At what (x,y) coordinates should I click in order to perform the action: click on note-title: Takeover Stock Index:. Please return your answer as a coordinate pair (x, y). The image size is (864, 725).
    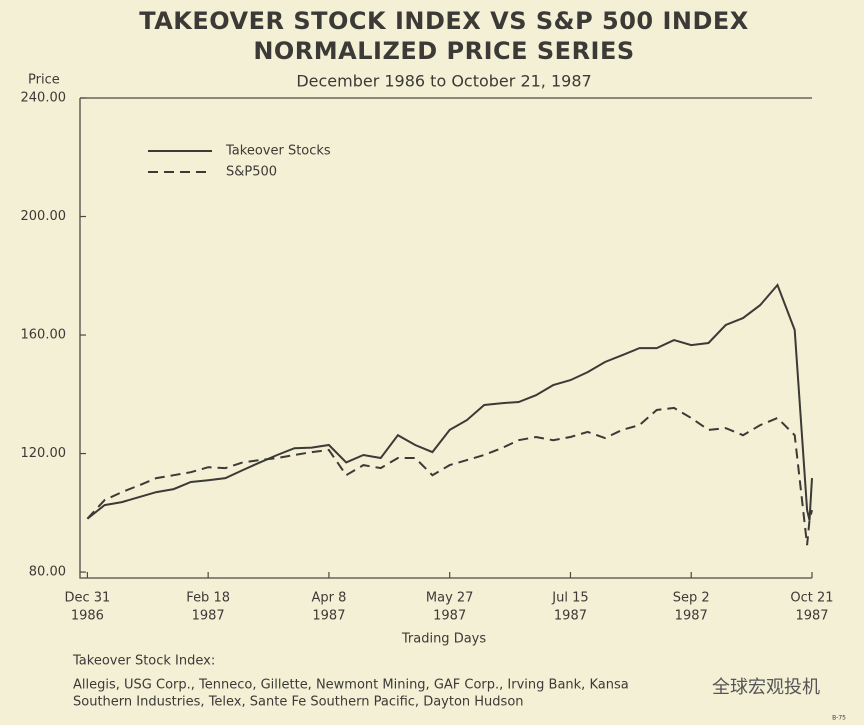
    Looking at the image, I should click on (143, 661).